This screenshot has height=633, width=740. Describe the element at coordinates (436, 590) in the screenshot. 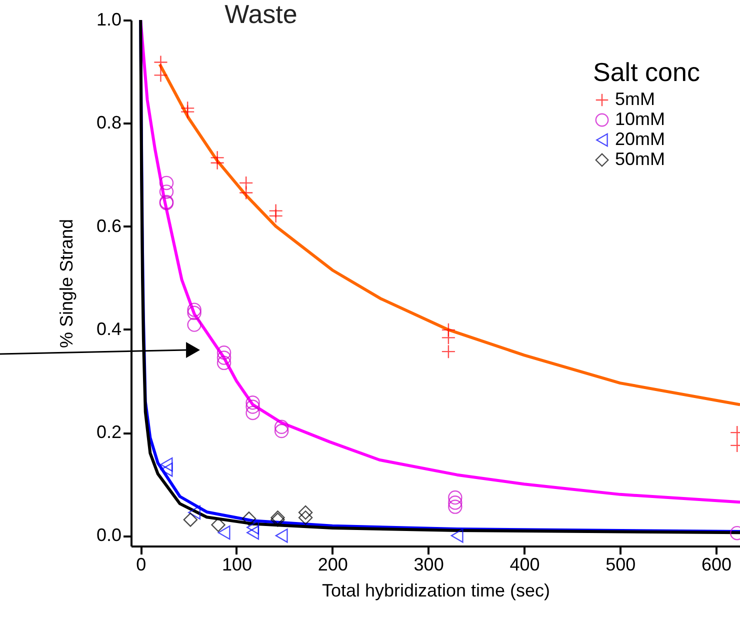

I see `x-axis-title: Total hybridization time (sec)` at that location.